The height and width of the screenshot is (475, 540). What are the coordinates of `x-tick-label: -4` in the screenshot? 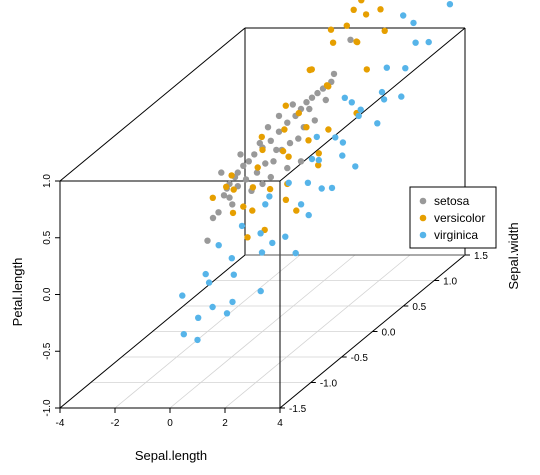 It's located at (60, 423).